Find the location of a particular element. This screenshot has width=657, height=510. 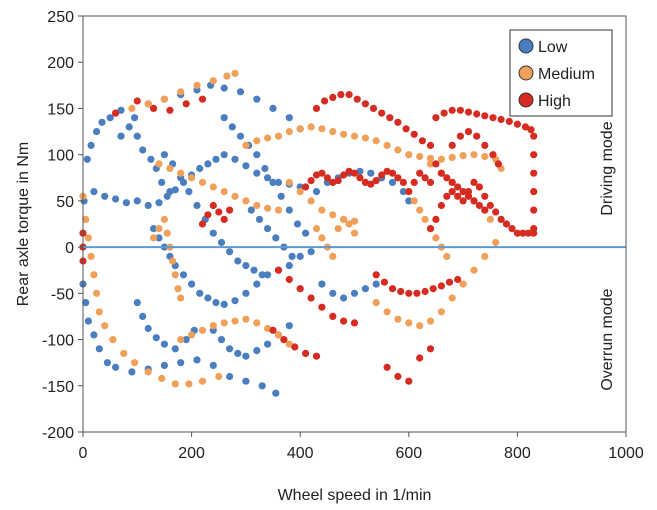

legend-marker-high is located at coordinates (526, 100).